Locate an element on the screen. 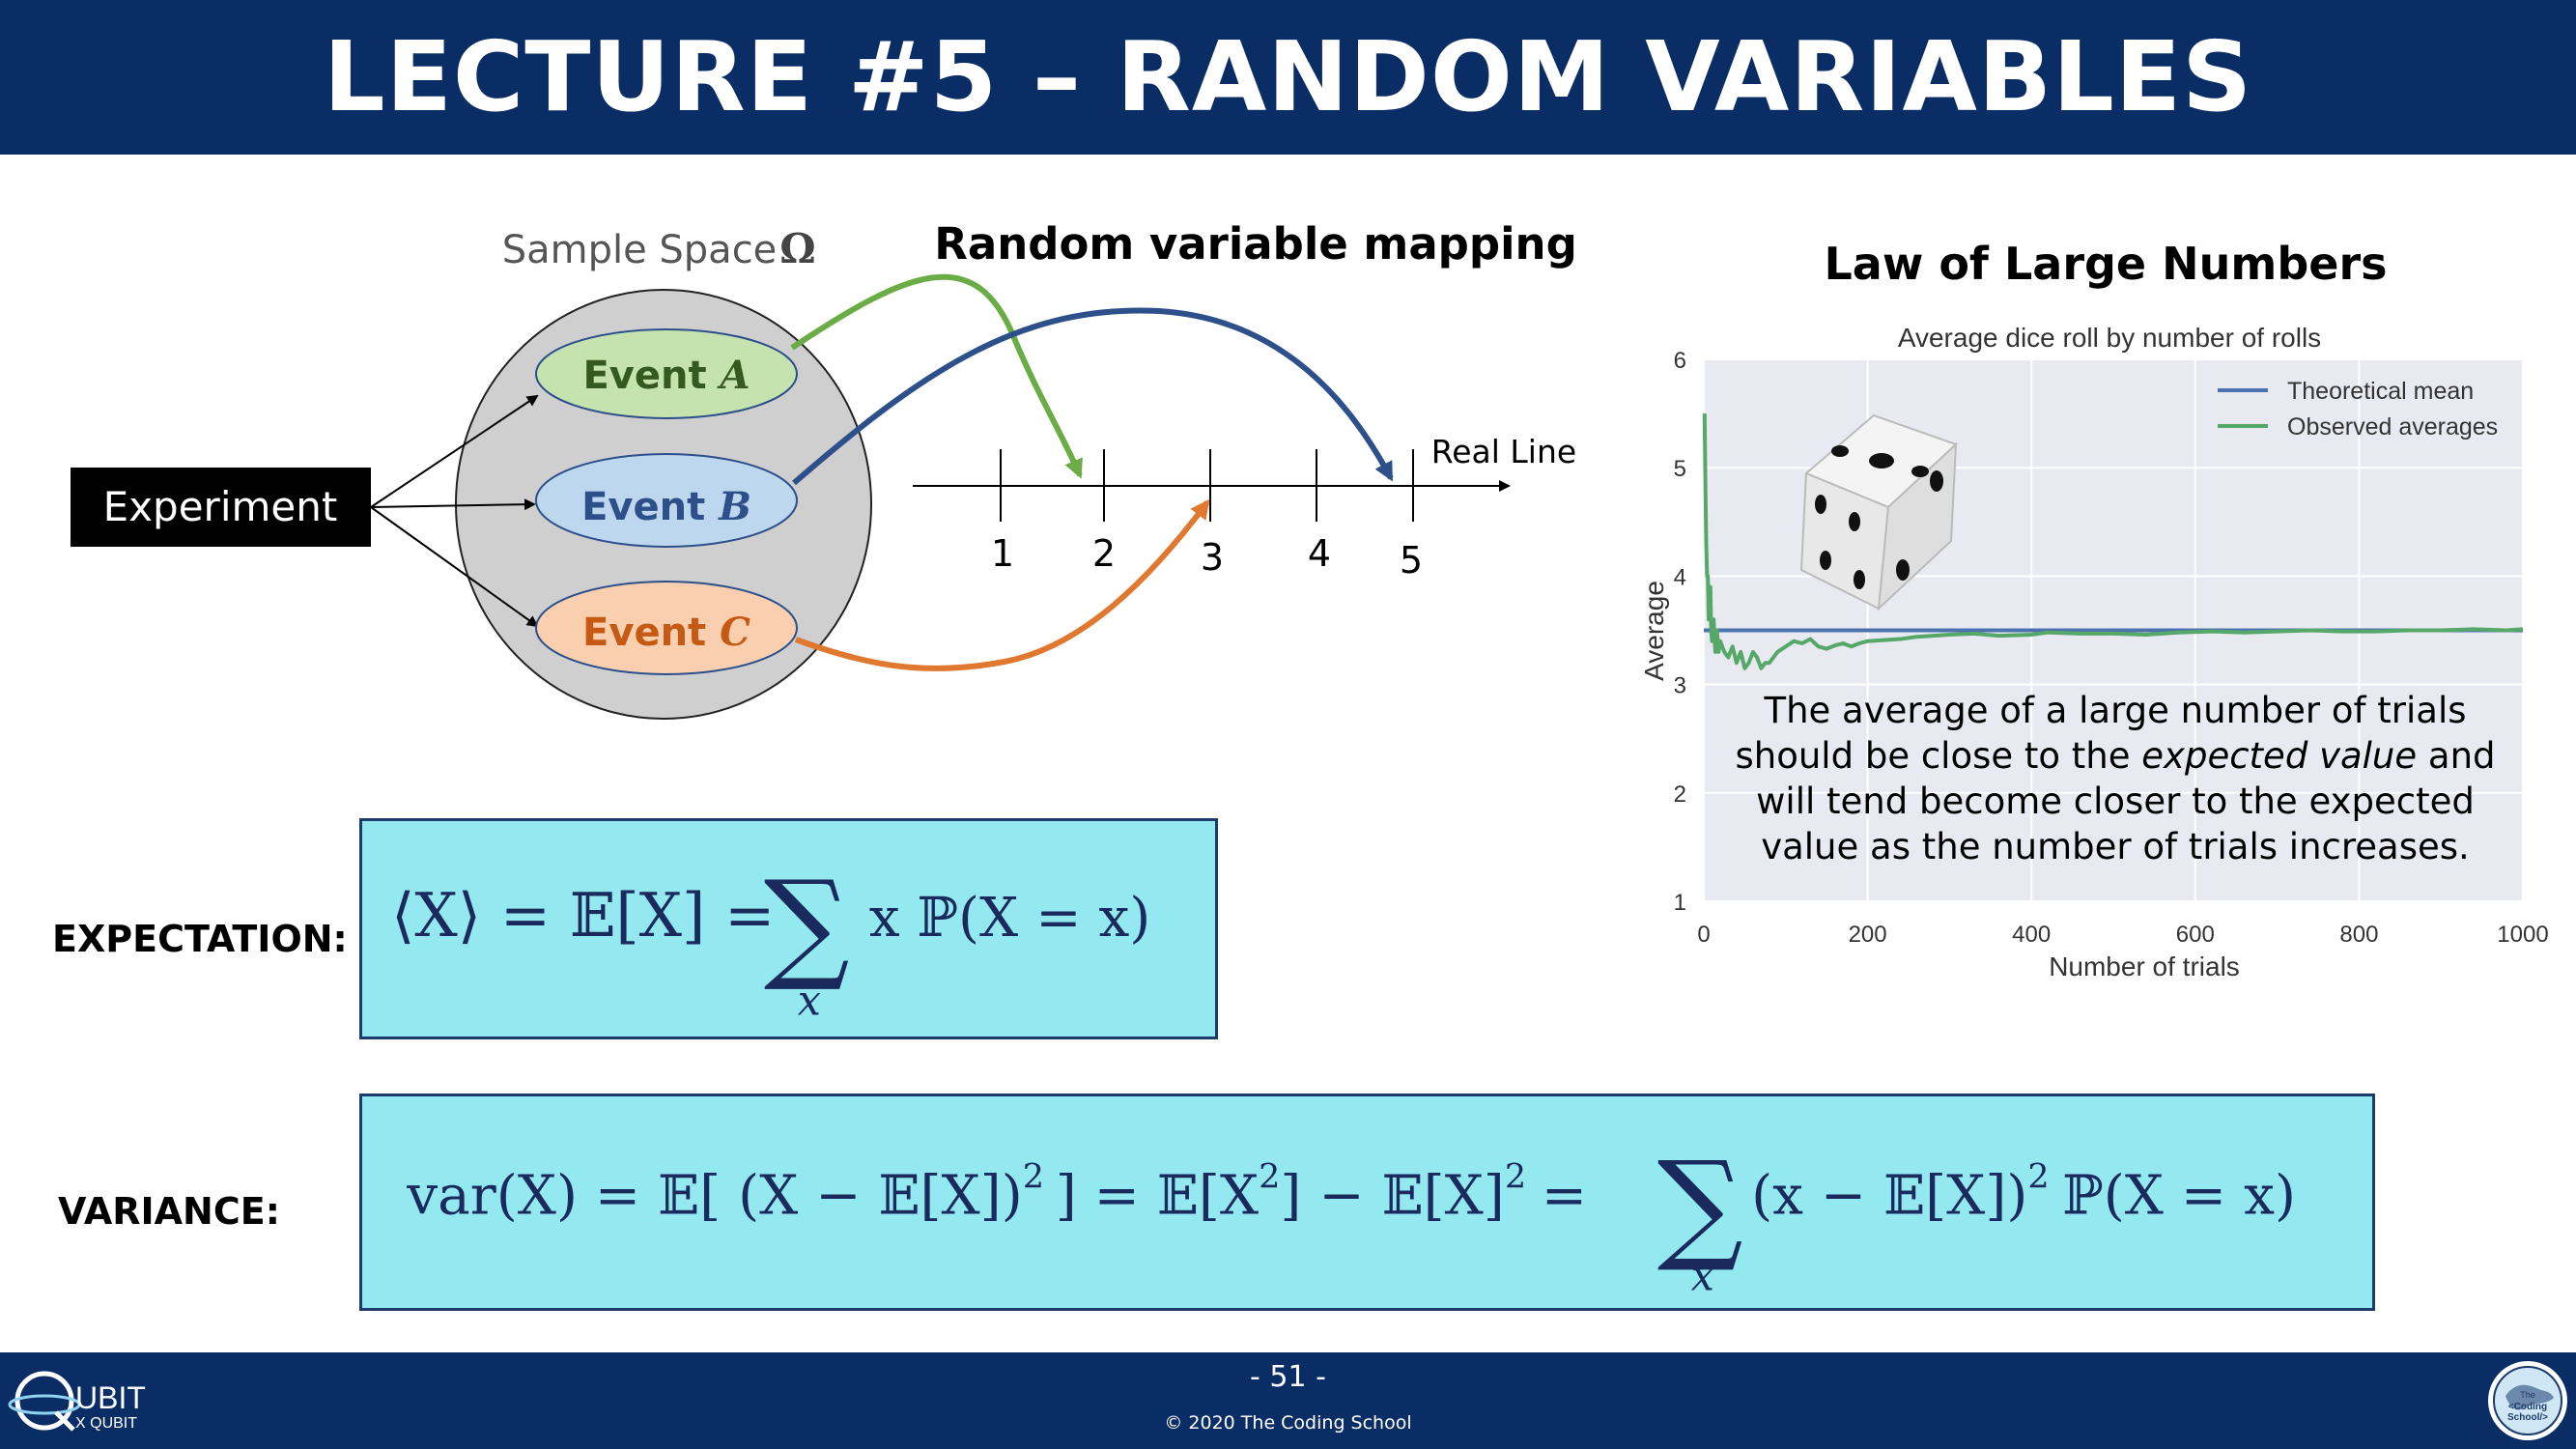 Image resolution: width=2576 pixels, height=1449 pixels. expectation-rhs: x ℙ(X = x) is located at coordinates (1010, 918).